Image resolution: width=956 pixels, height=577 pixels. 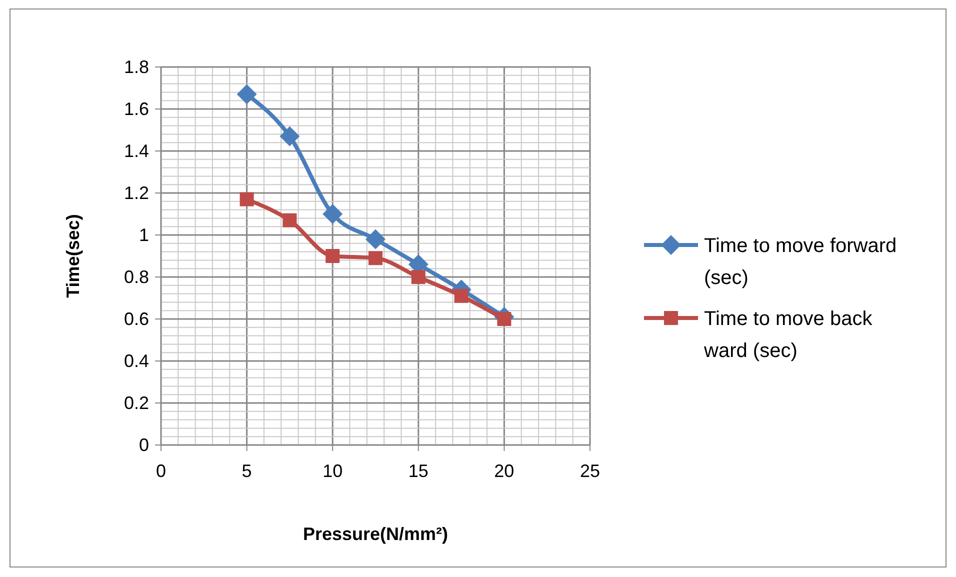 I want to click on y-tick-label: 0.2, so click(x=136, y=403).